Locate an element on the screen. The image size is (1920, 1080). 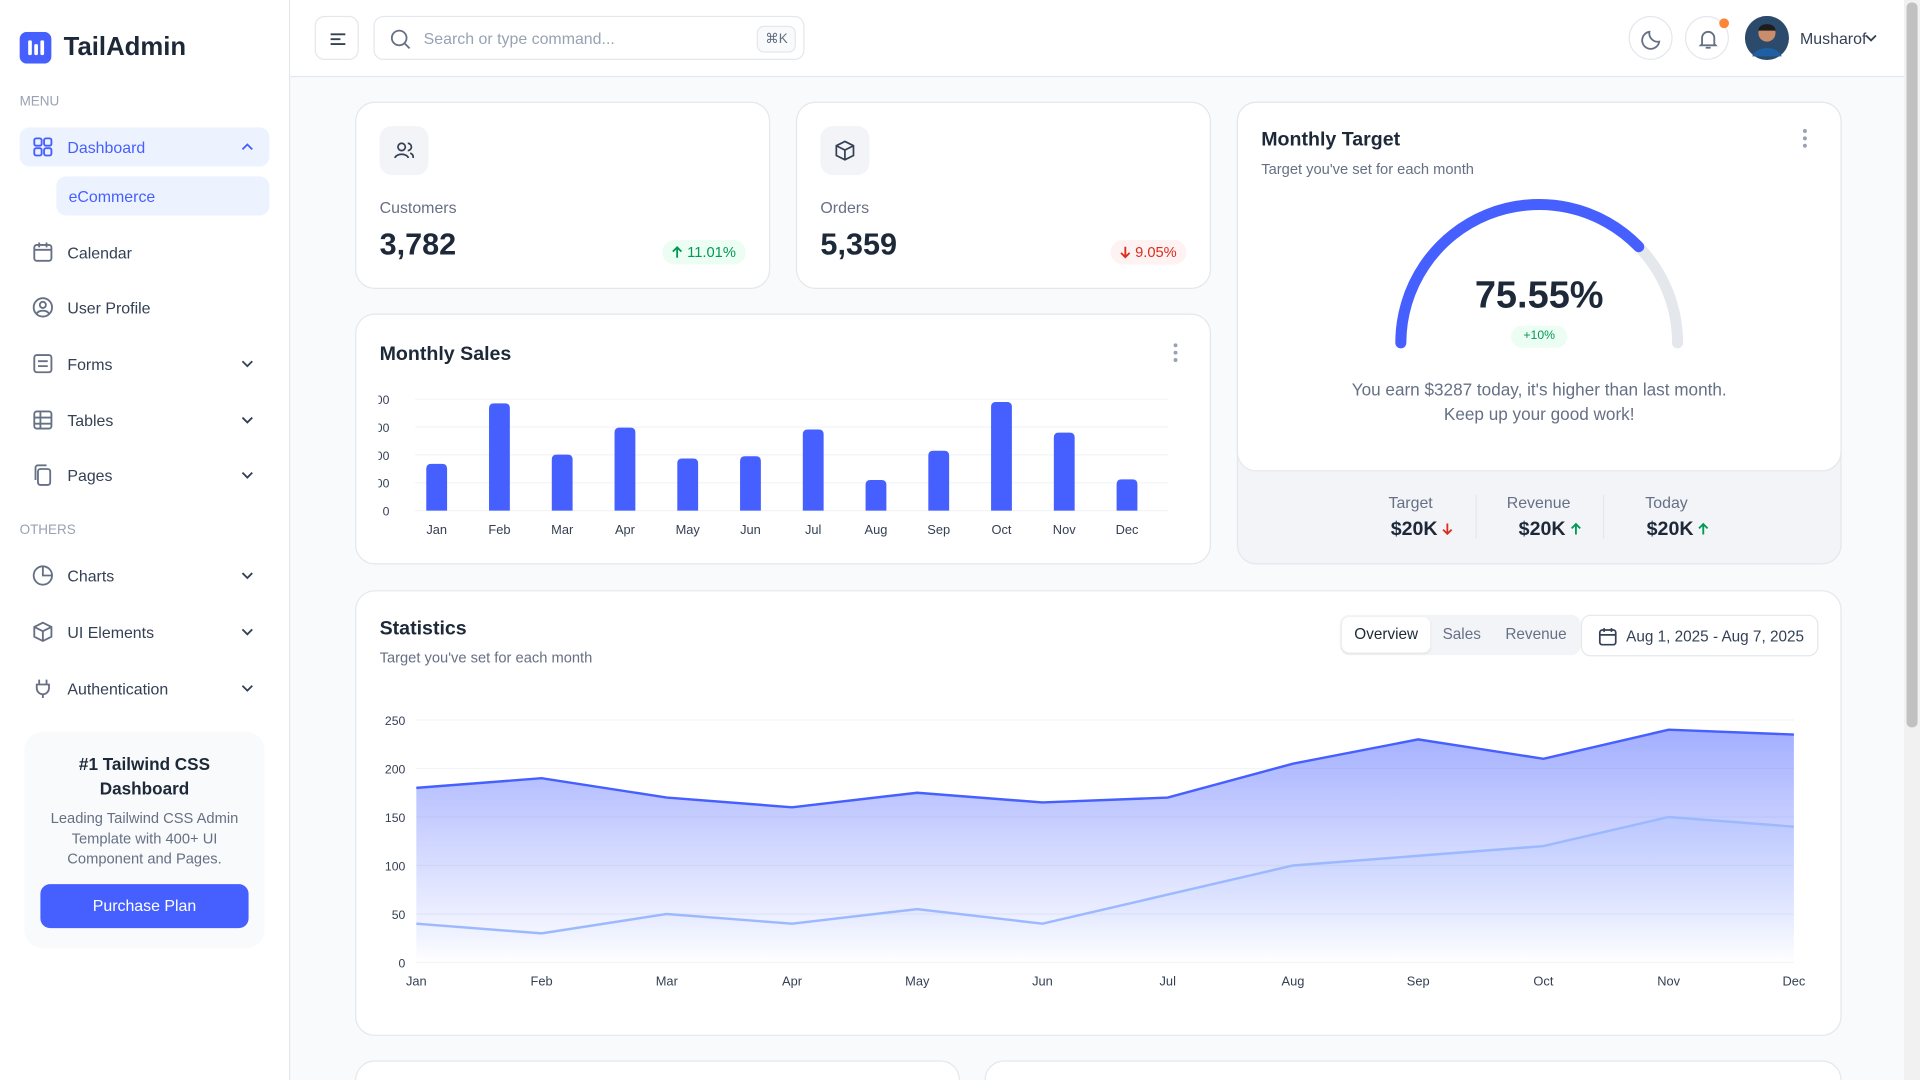
divider is located at coordinates (1603, 516).